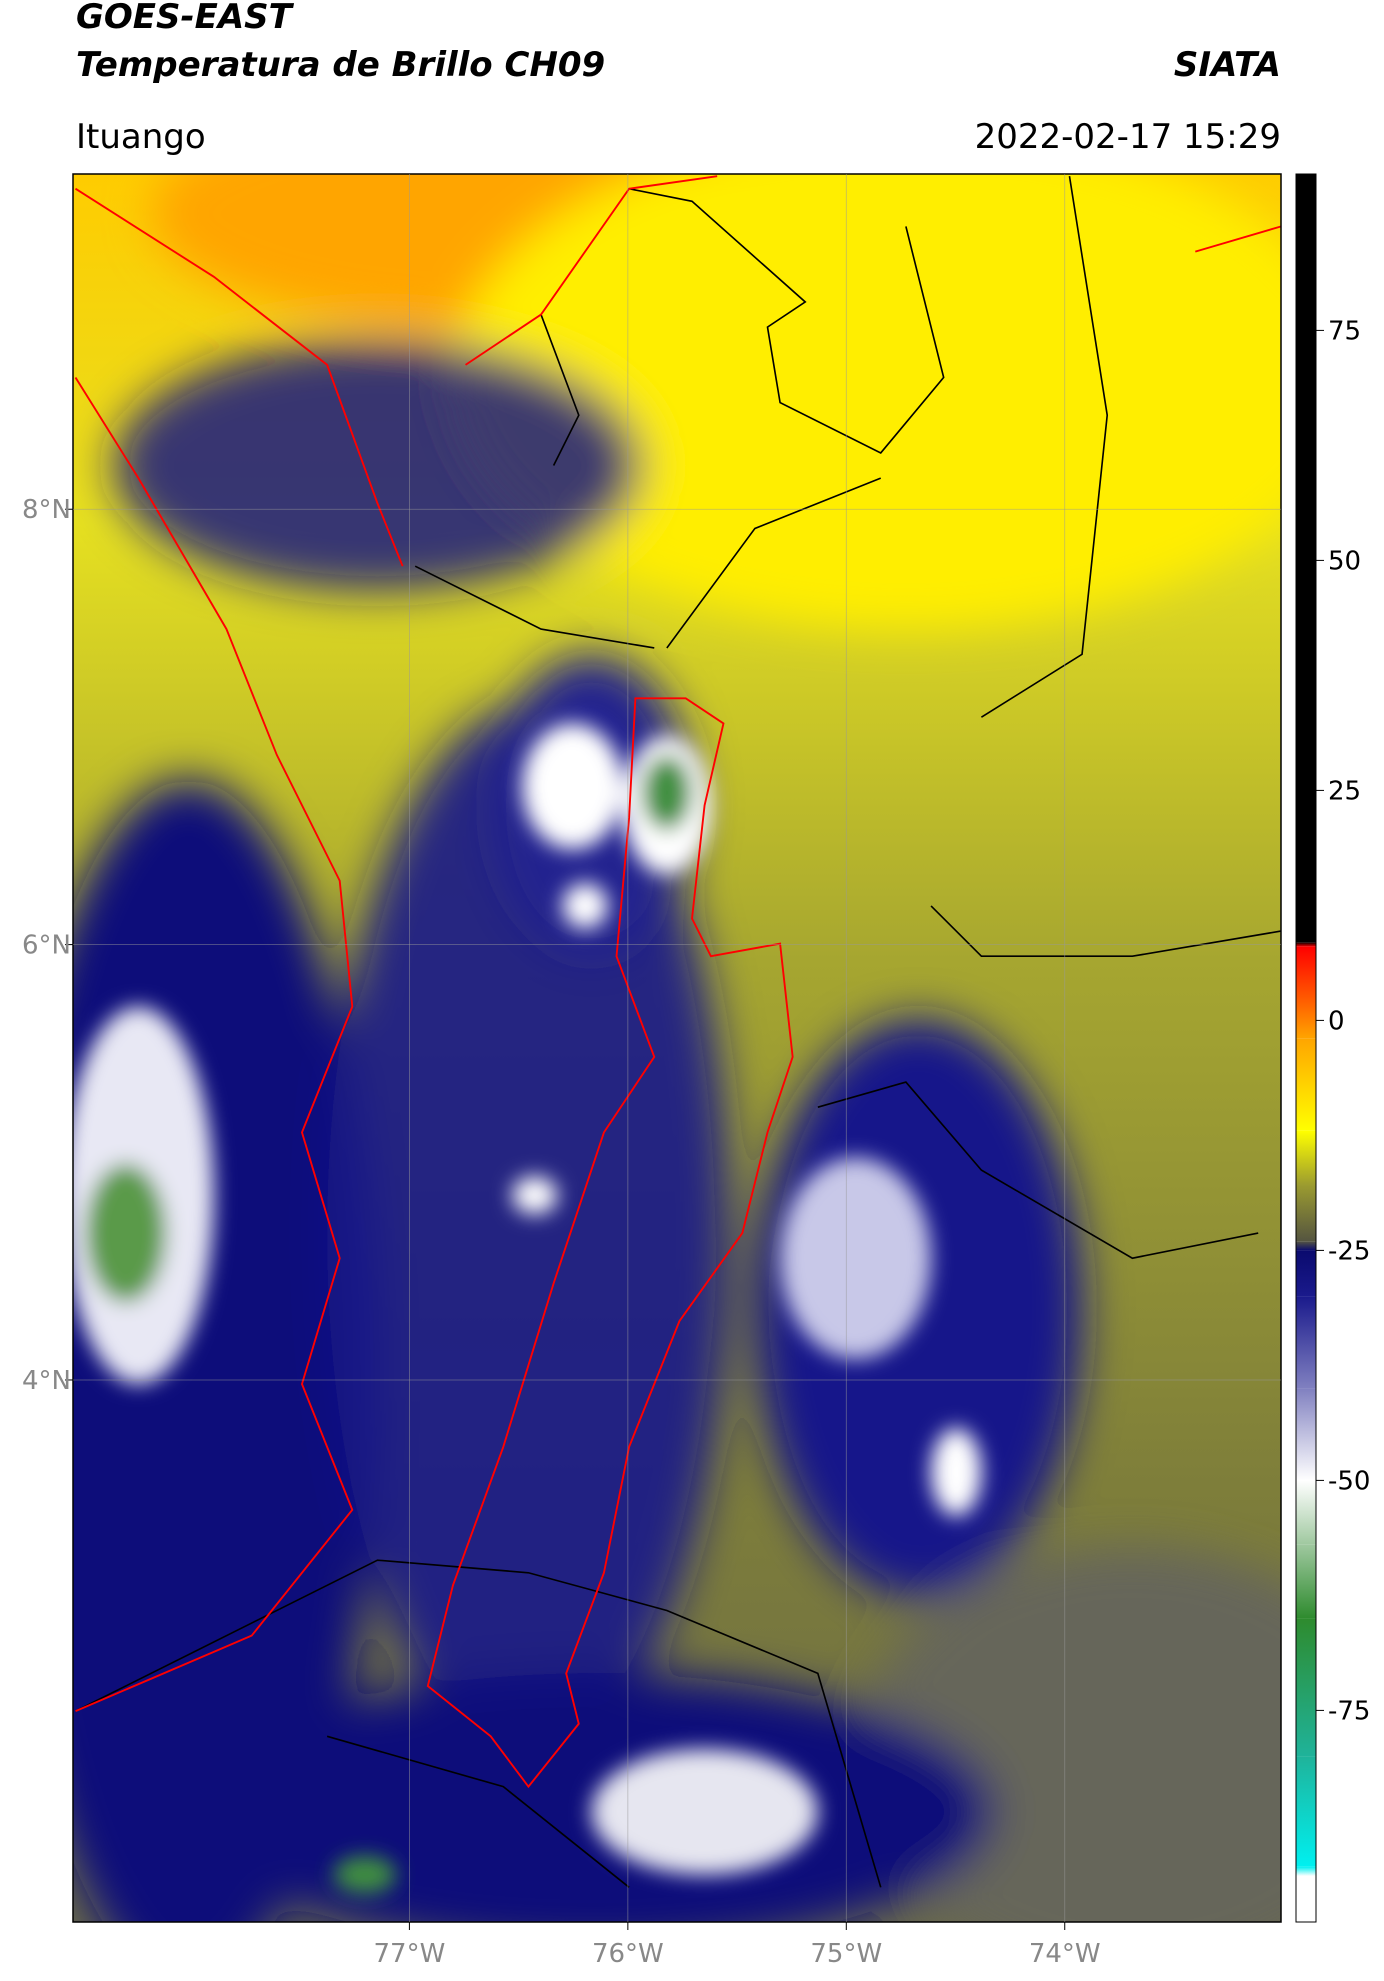 The image size is (1384, 1981). Describe the element at coordinates (1065, 1954) in the screenshot. I see `x-tick-label: 74°W` at that location.